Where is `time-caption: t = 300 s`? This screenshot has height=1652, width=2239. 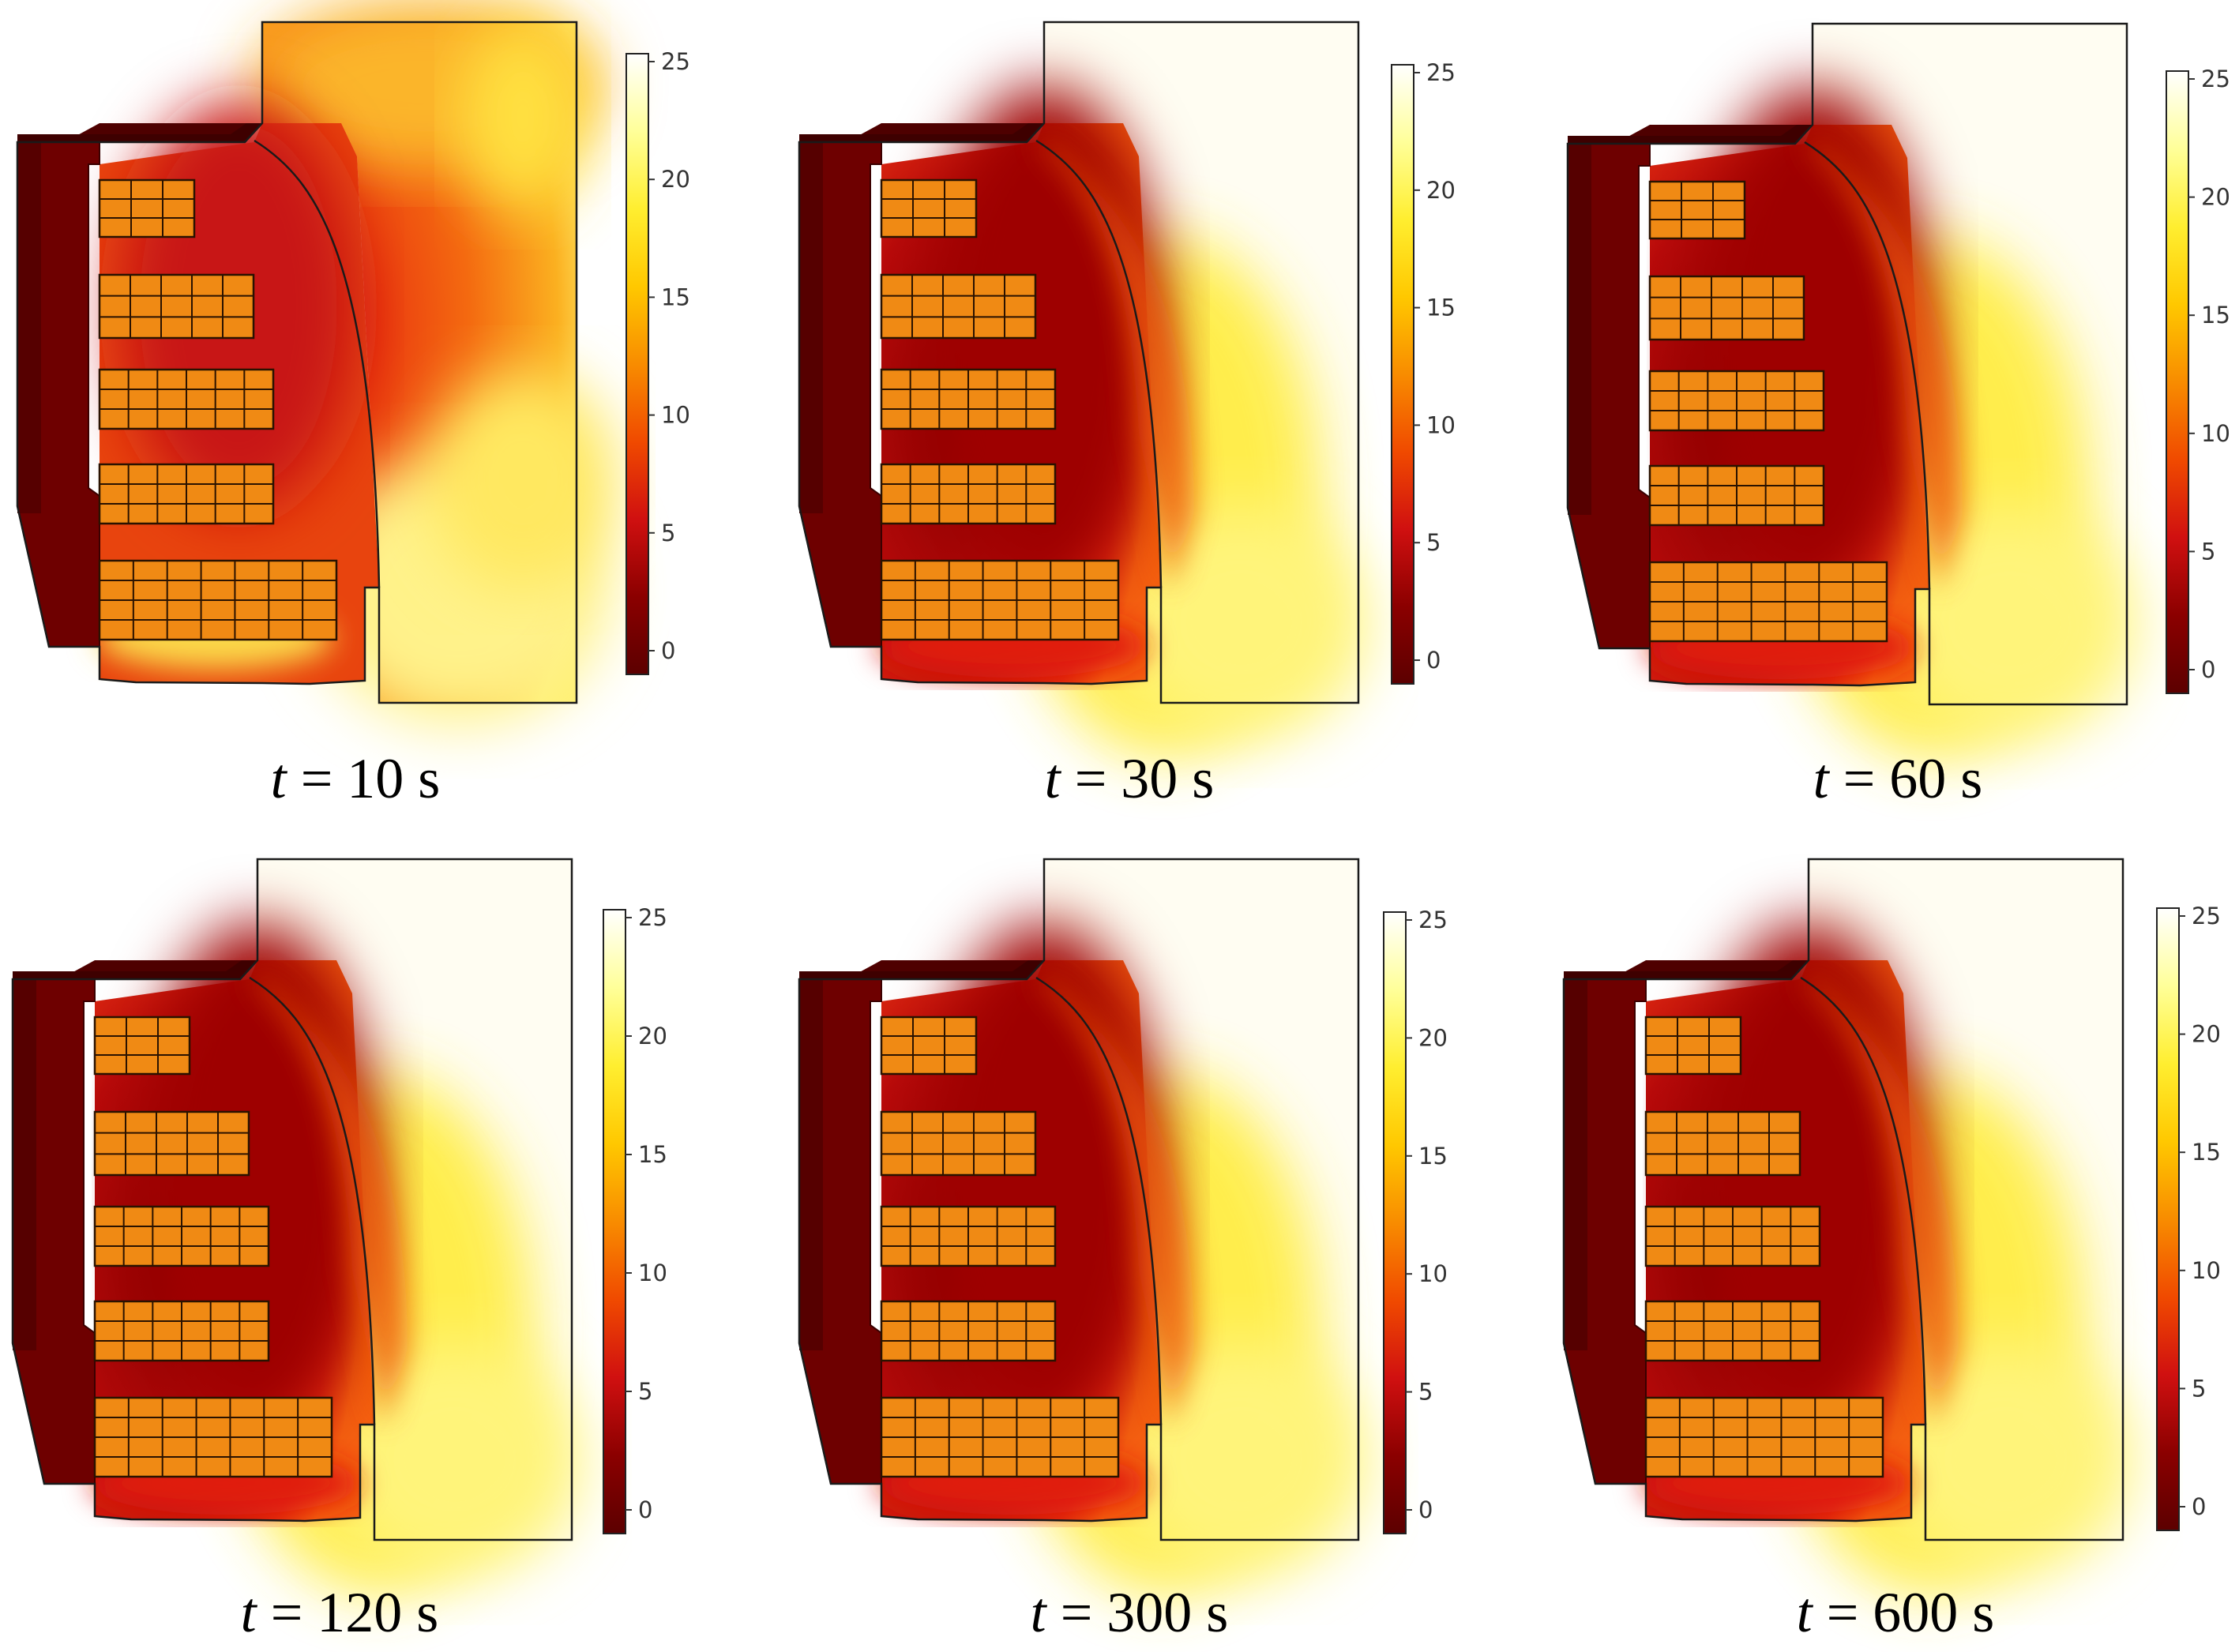 time-caption: t = 300 s is located at coordinates (1130, 1612).